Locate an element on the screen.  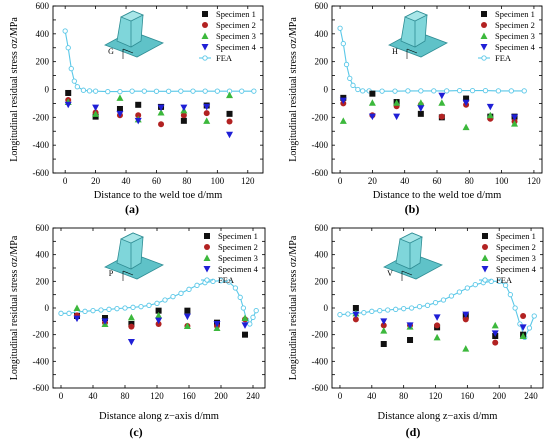
x-tick-label: 200 is located at coordinates (221, 396).